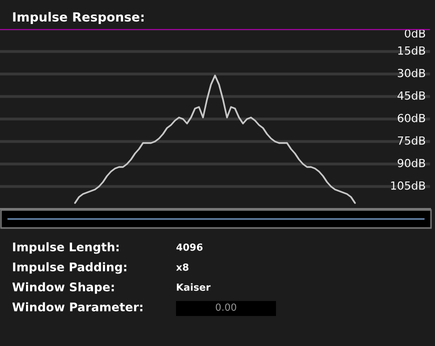 This screenshot has width=435, height=346. I want to click on y-tick-label: 30dB, so click(412, 73).